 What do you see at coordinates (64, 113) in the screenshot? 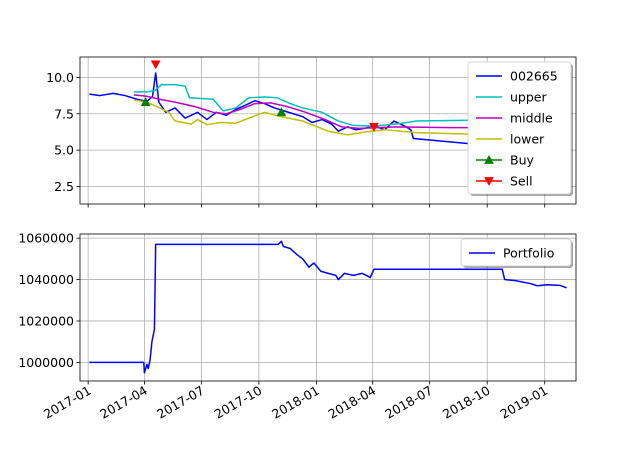
I see `y-tick-label: 7.5` at bounding box center [64, 113].